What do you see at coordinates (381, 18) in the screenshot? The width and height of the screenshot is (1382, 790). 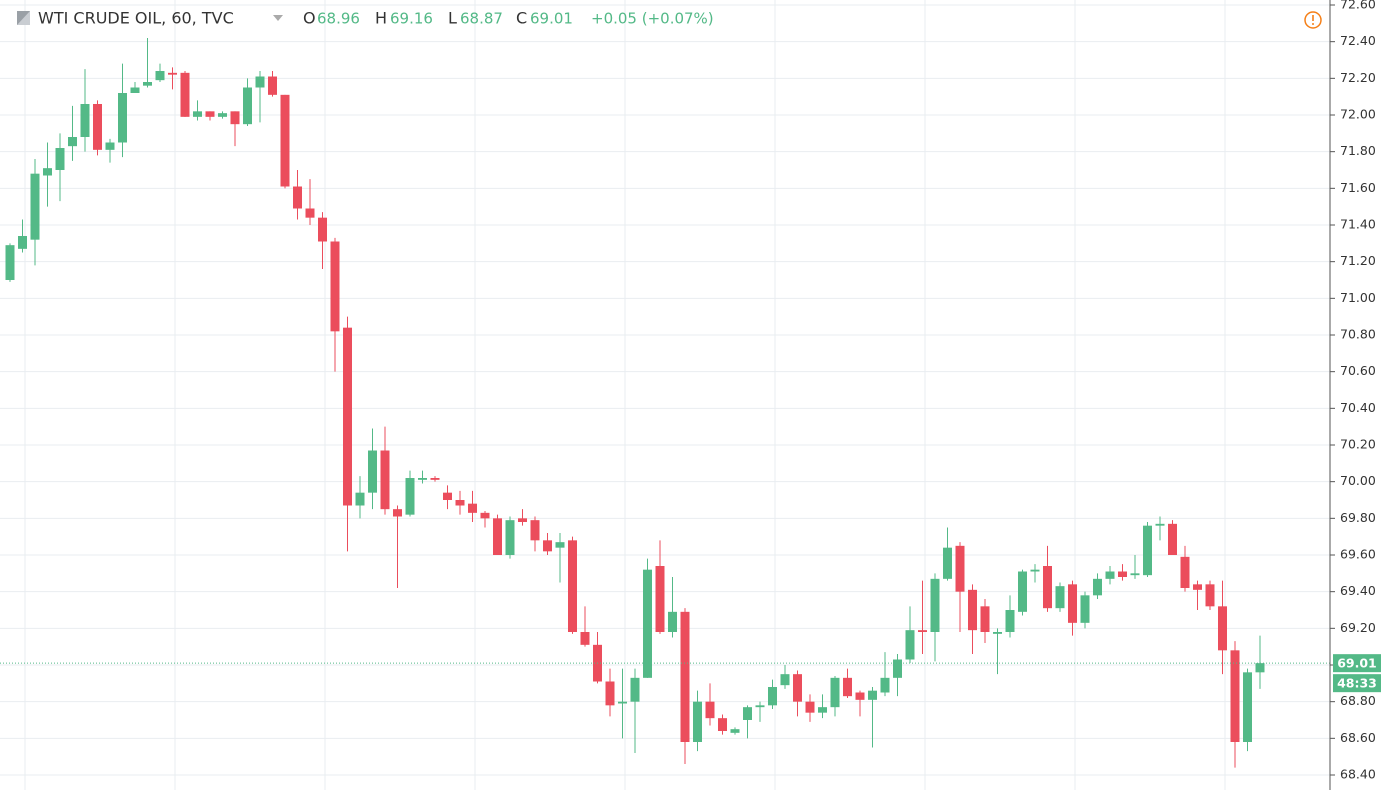 I see `legend-label: H` at bounding box center [381, 18].